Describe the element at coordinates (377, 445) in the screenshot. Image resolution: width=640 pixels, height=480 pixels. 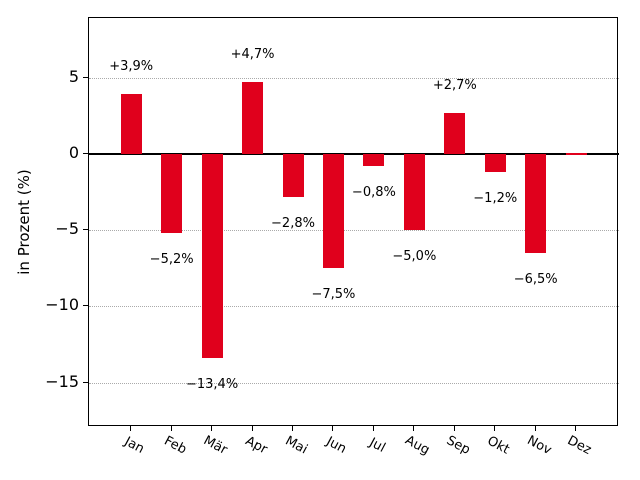
I see `x-tick-label-Jul: Jul` at that location.